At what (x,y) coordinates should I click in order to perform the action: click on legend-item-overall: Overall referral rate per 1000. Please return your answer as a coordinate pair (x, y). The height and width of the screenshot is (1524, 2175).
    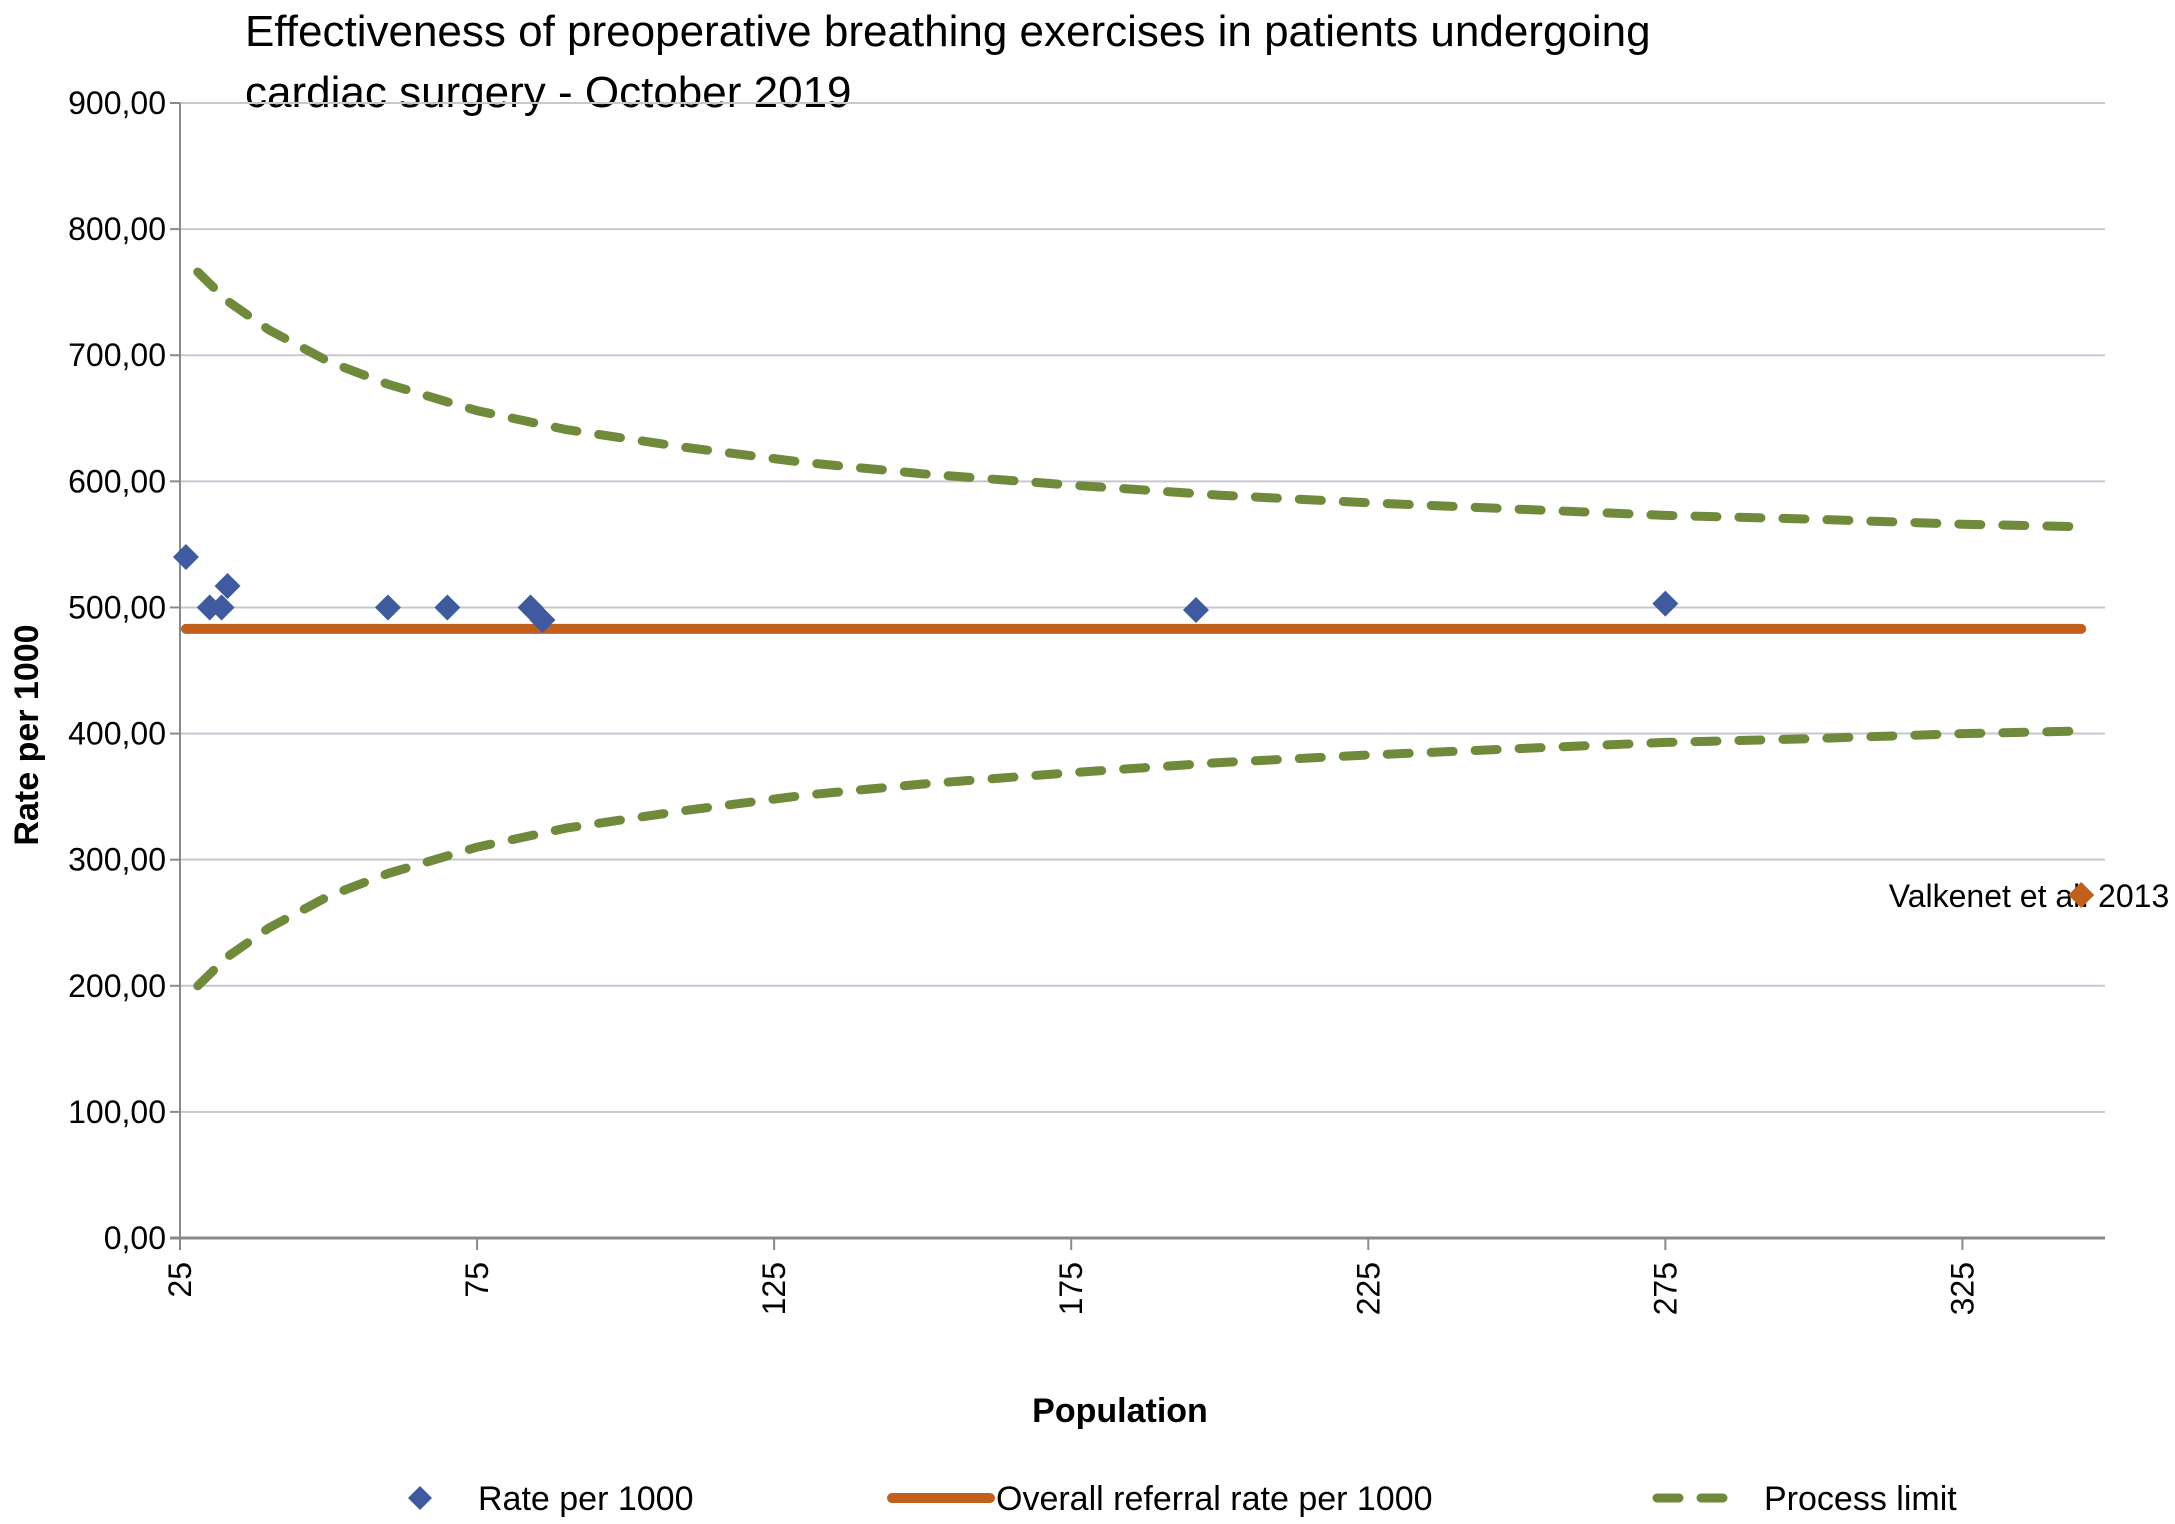
    Looking at the image, I should click on (1160, 1499).